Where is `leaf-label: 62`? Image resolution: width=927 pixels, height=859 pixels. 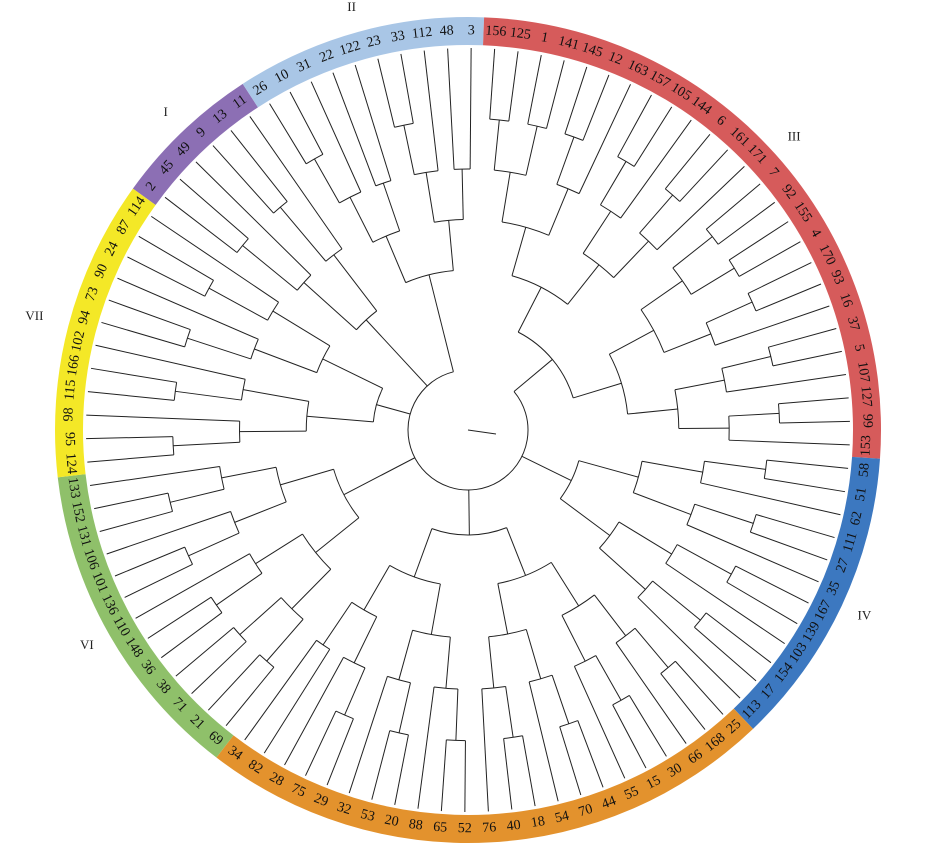
leaf-label: 62 is located at coordinates (857, 518).